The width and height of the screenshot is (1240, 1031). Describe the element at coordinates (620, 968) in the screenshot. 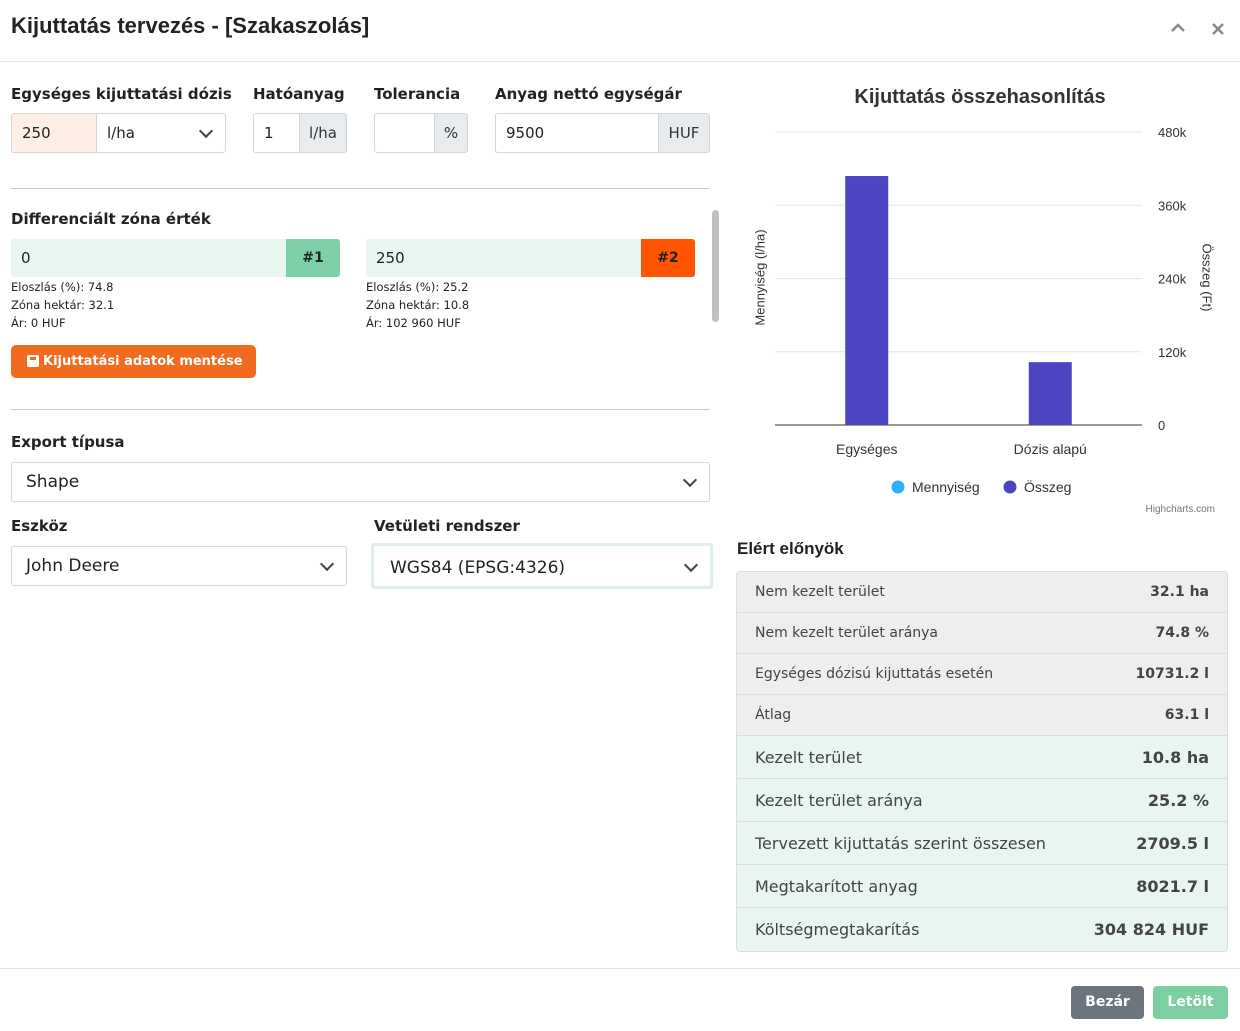

I see `footer-divider` at that location.